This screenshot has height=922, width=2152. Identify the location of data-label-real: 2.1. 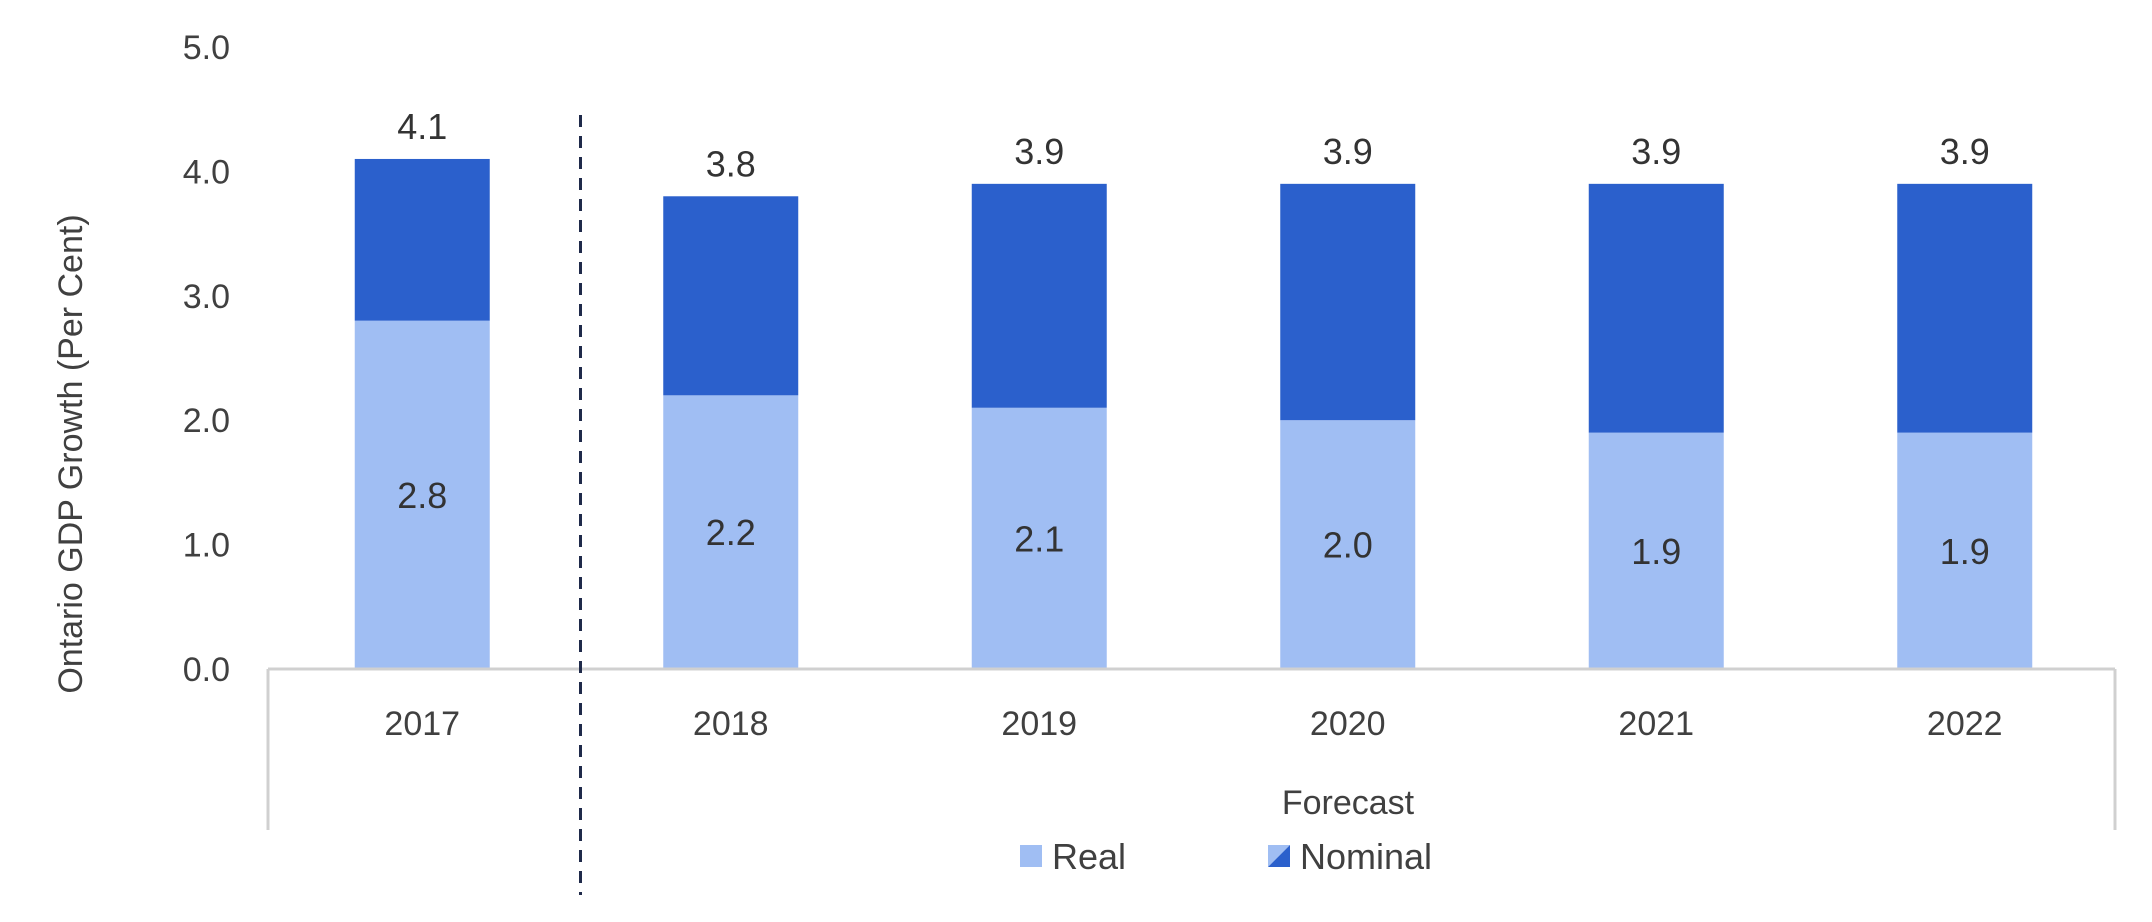
(1039, 538).